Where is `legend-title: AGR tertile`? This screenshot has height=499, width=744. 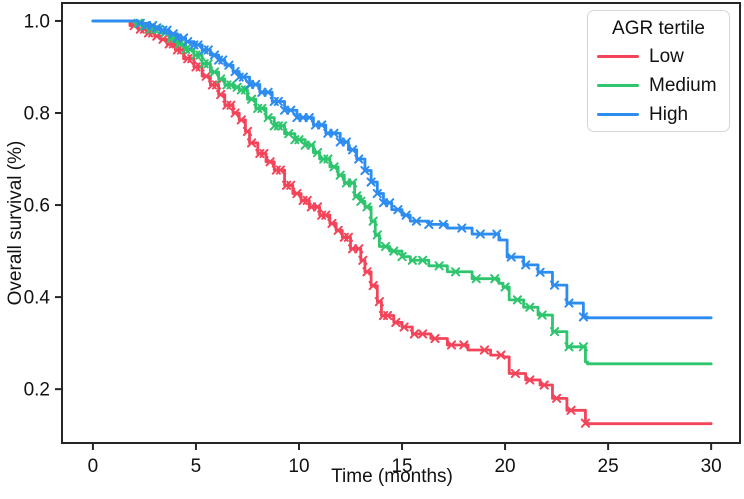
legend-title: AGR tertile is located at coordinates (658, 28).